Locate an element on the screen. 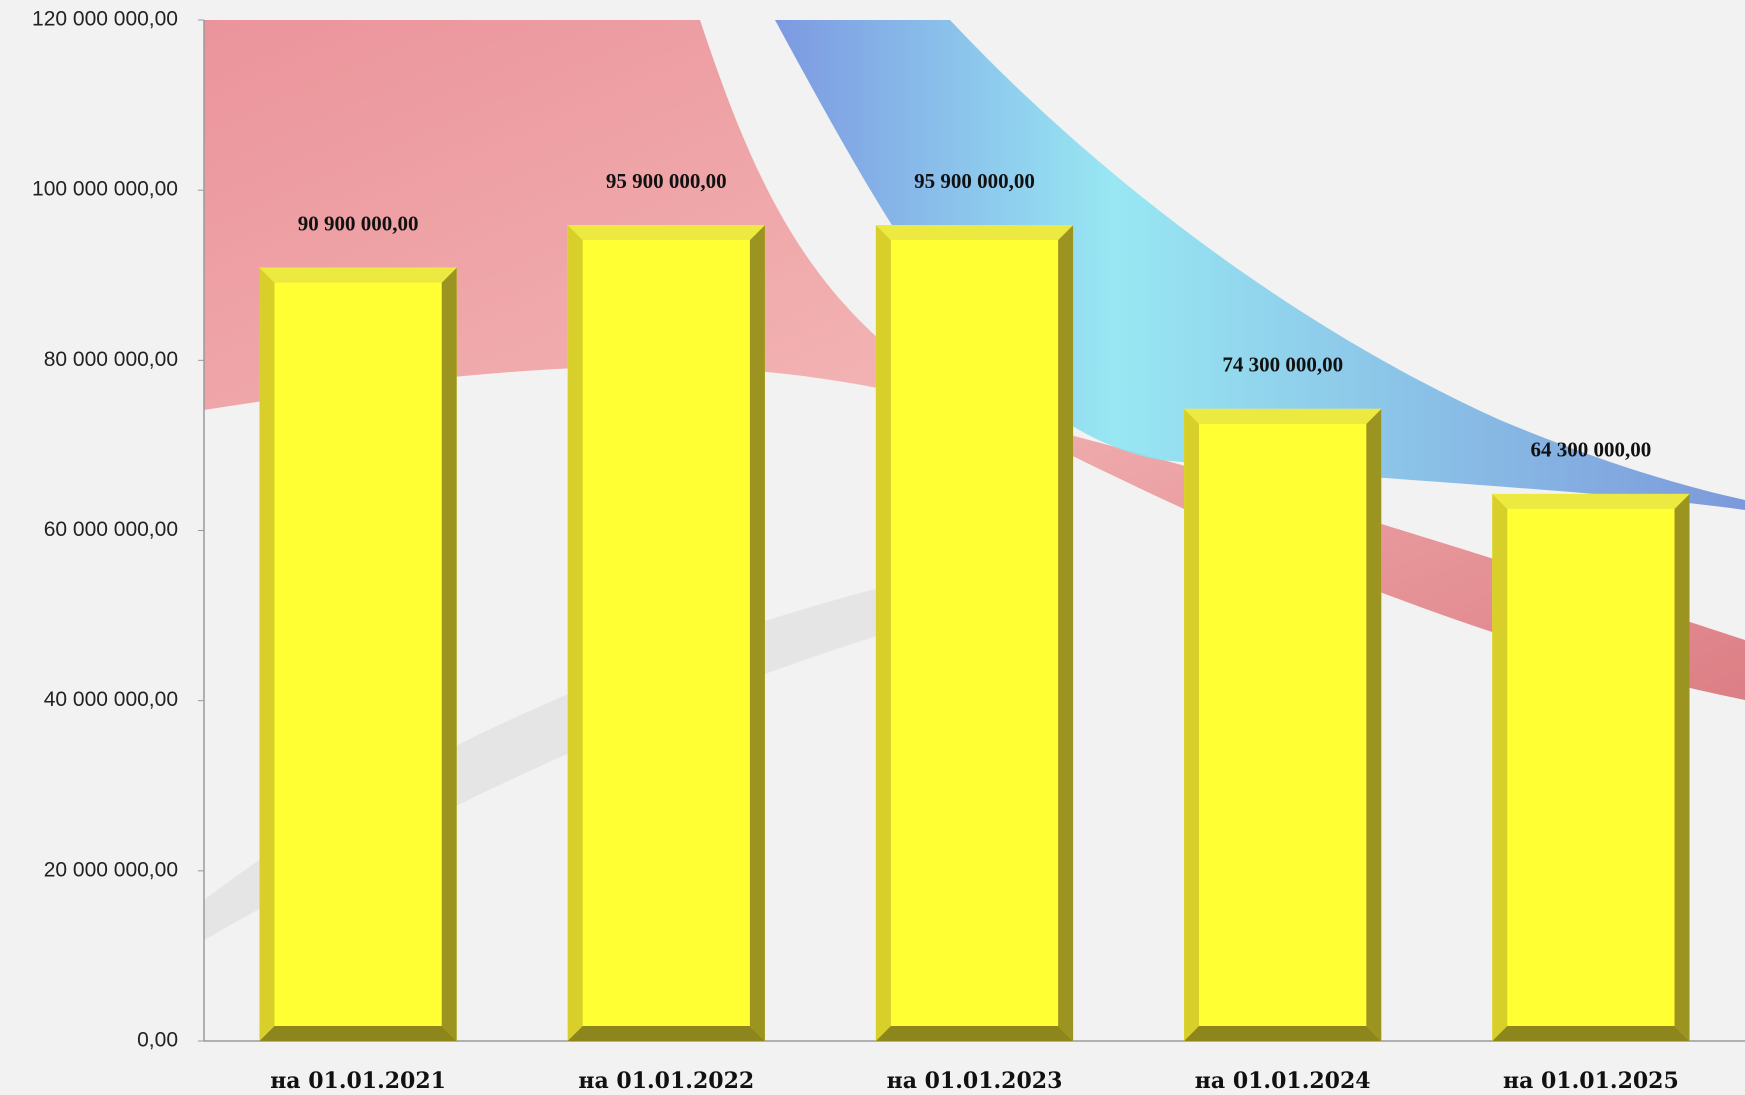 This screenshot has width=1745, height=1095. y-tick-label: 100 000 000,00 is located at coordinates (105, 189).